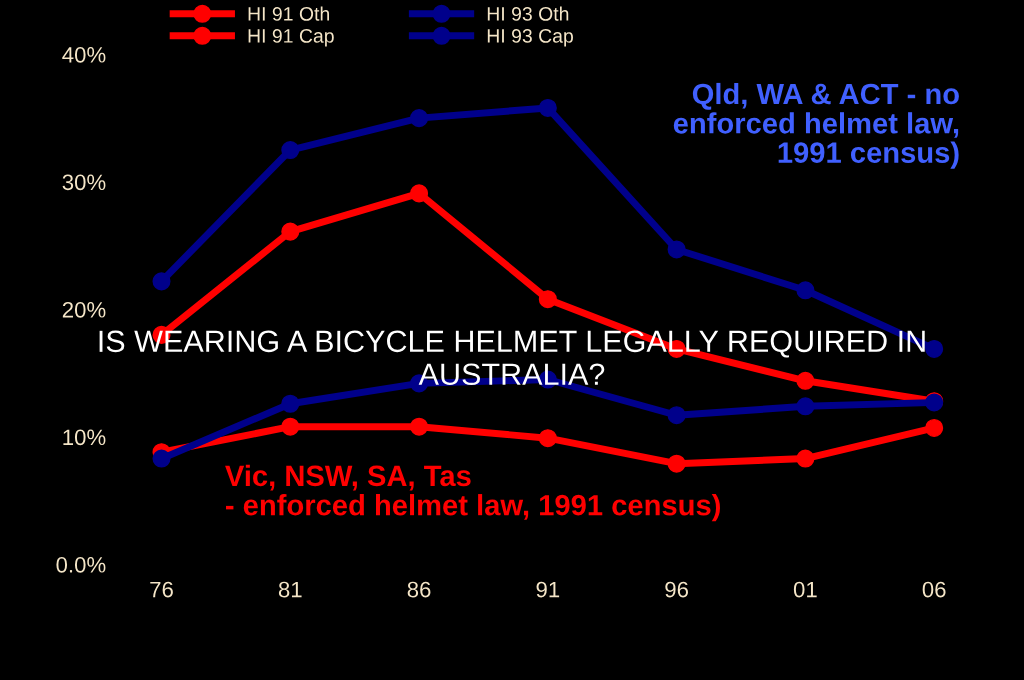 The width and height of the screenshot is (1024, 680). I want to click on y-tick-label: 0.0%, so click(81, 564).